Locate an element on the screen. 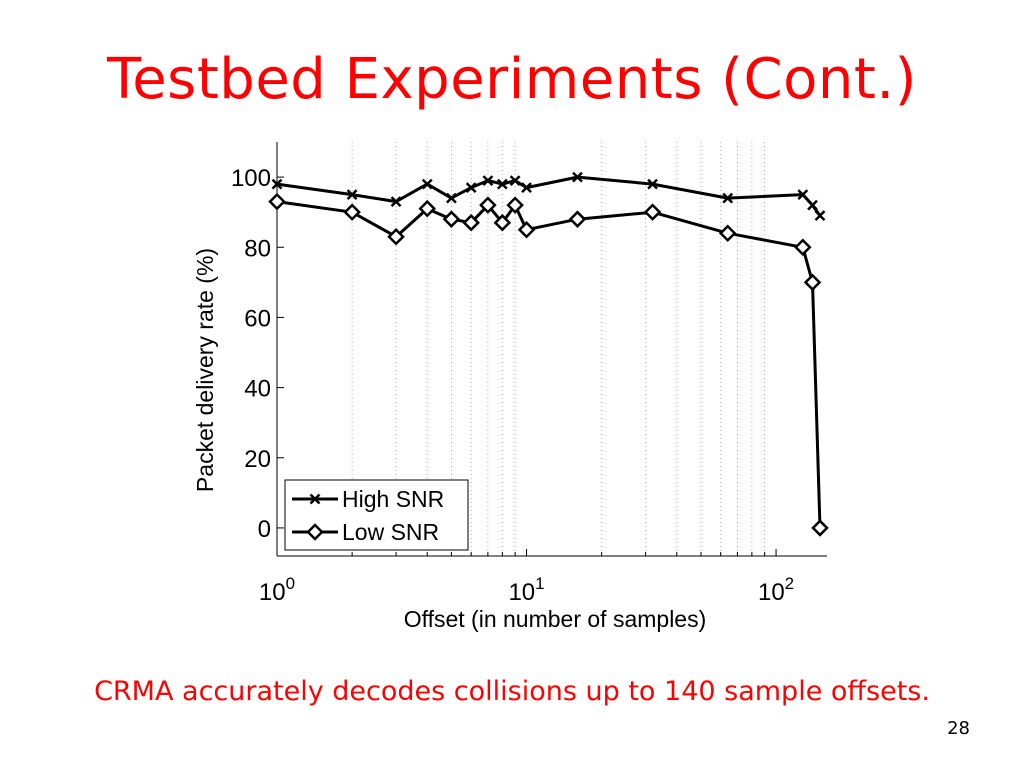 This screenshot has height=768, width=1024. y-axis-label: Packet delivery rate (%) is located at coordinates (205, 370).